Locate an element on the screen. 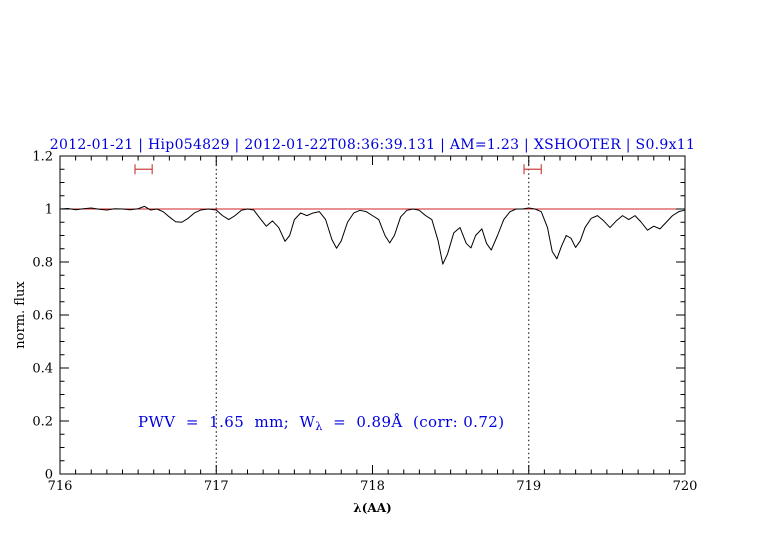  y-axis-label: norm. flux is located at coordinates (20, 315).